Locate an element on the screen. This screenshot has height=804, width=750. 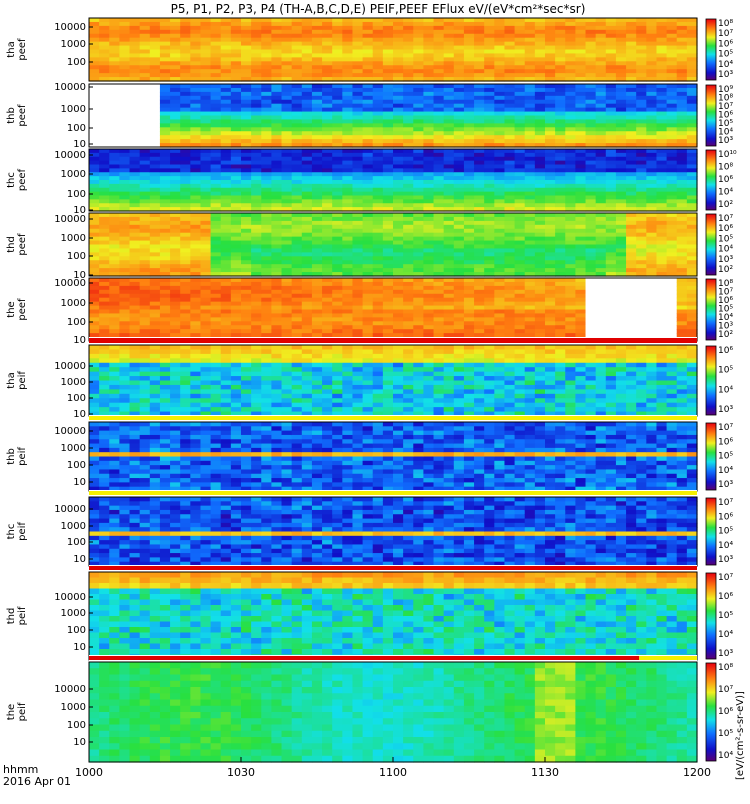
panel-probe-label: thb is located at coordinates (11, 115).